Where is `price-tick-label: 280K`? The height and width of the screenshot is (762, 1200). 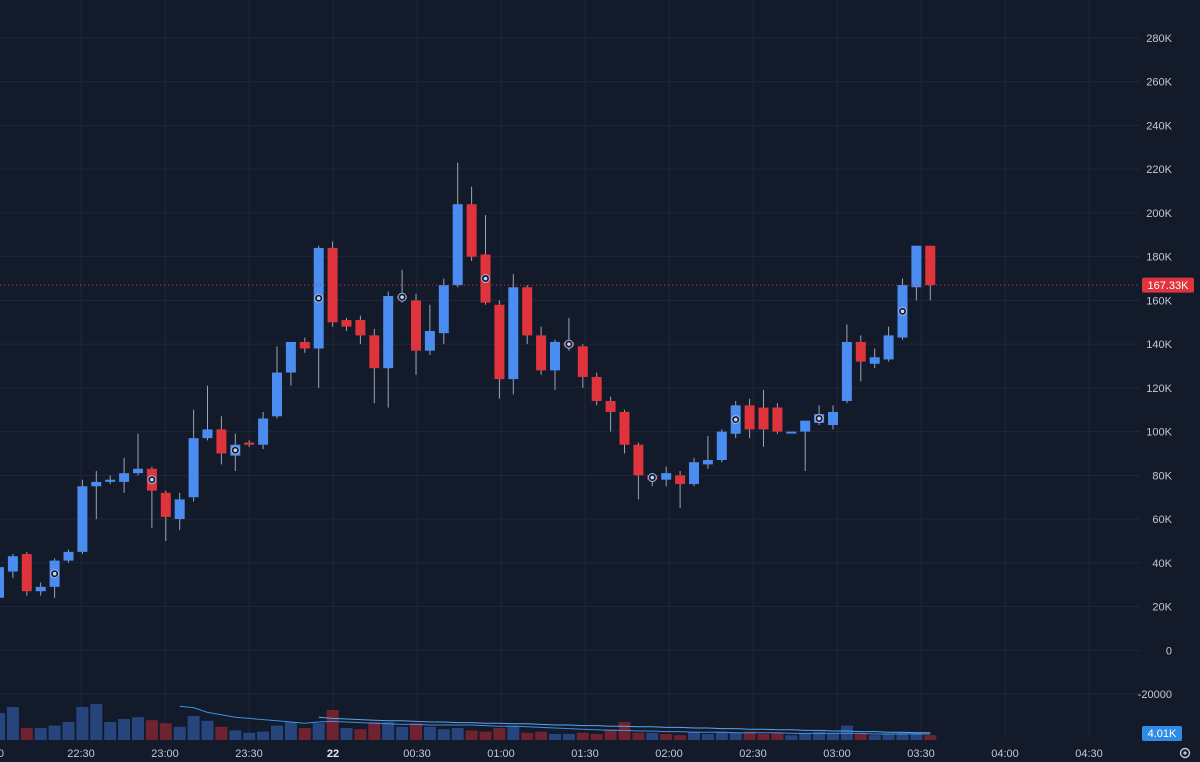
price-tick-label: 280K is located at coordinates (1159, 39).